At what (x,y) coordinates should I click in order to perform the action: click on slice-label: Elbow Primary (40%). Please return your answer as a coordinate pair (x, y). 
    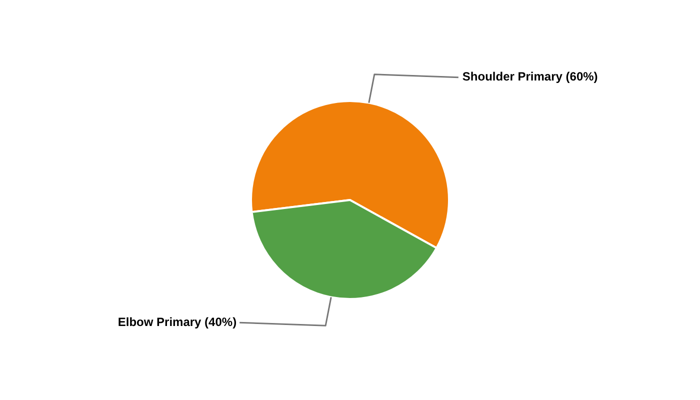
    Looking at the image, I should click on (177, 321).